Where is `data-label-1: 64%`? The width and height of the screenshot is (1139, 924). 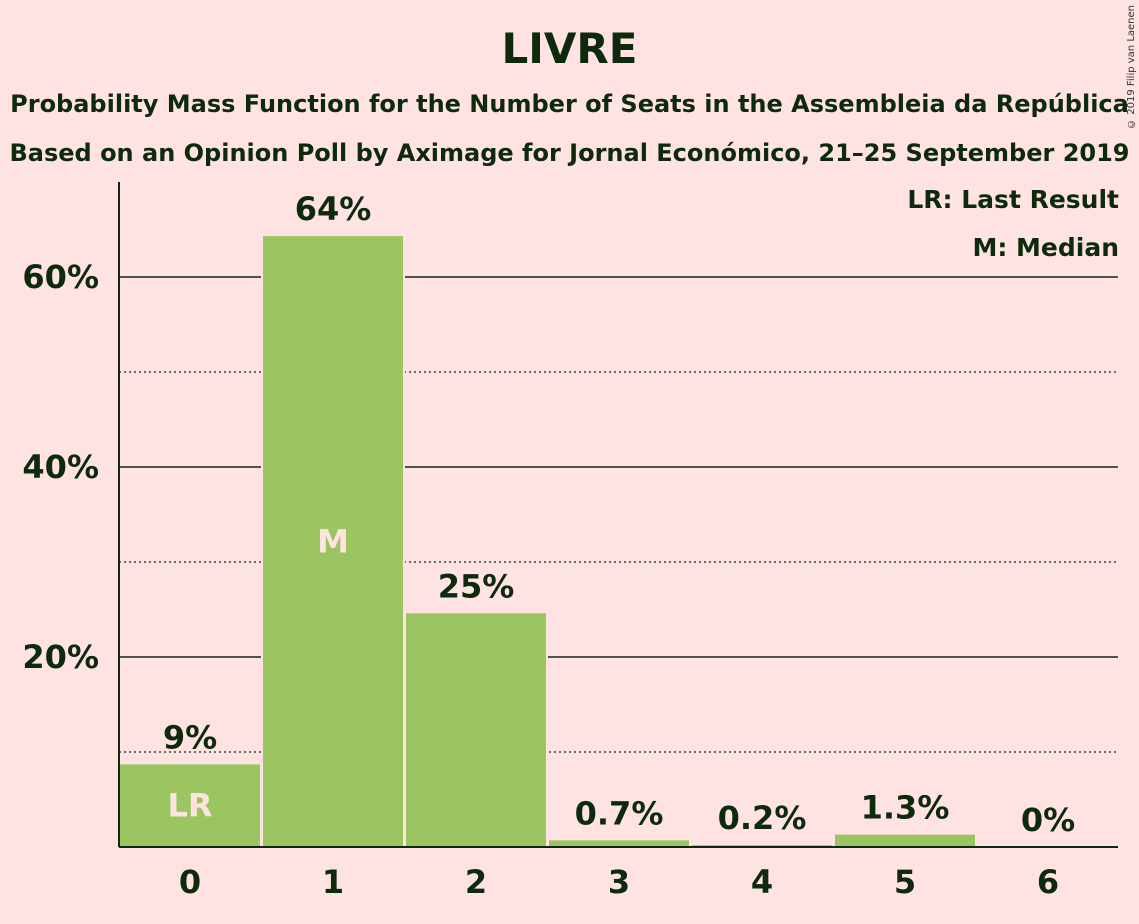
data-label-1: 64% is located at coordinates (333, 209).